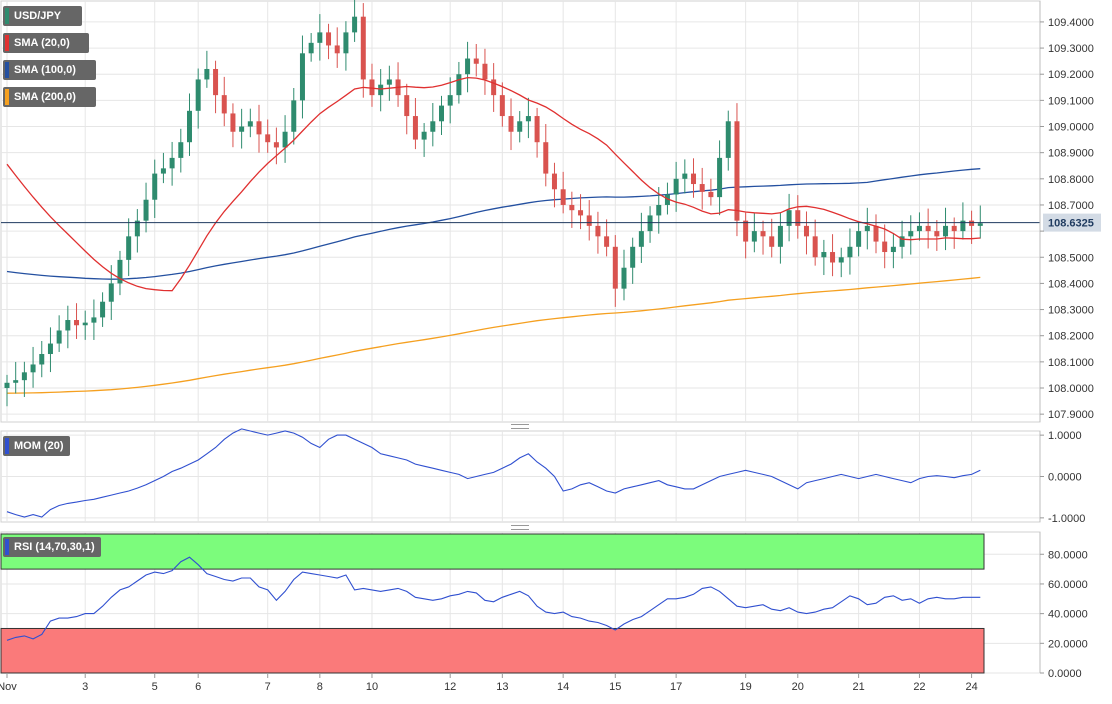  Describe the element at coordinates (36, 446) in the screenshot. I see `legend-momentum: MOM (20)` at that location.